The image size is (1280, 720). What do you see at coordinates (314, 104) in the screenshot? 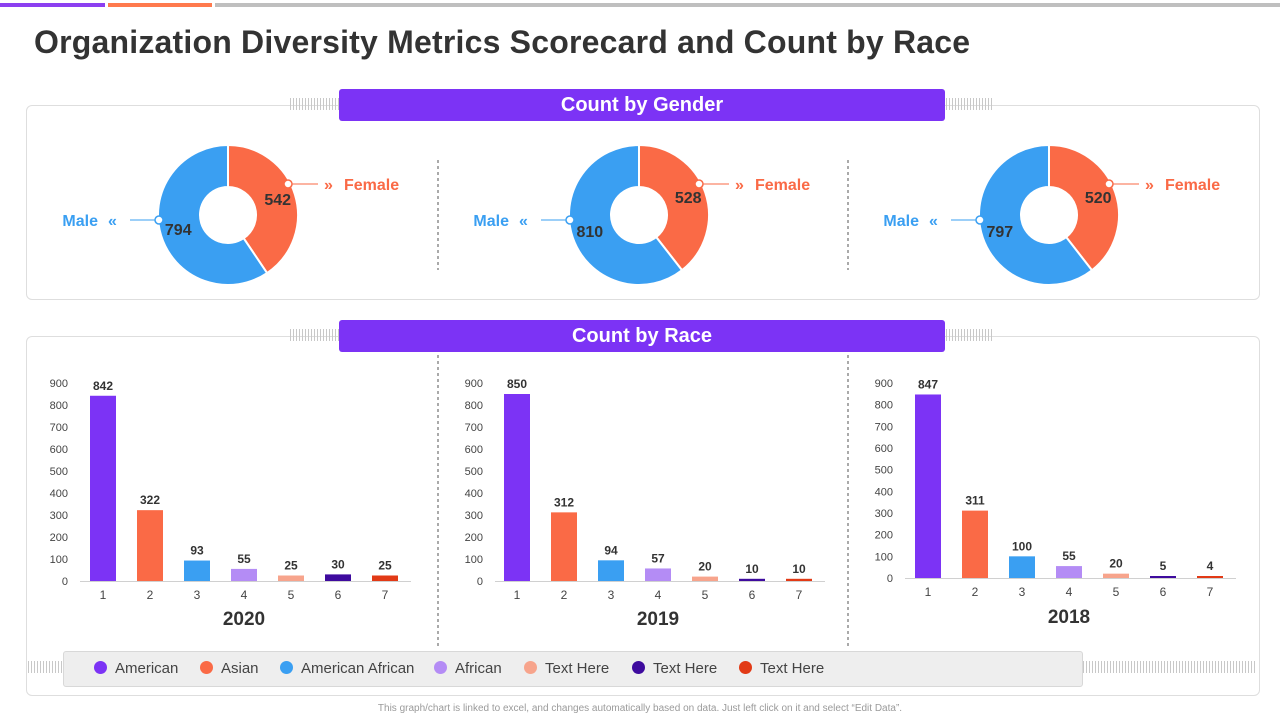
I see `decorative-stripes` at bounding box center [314, 104].